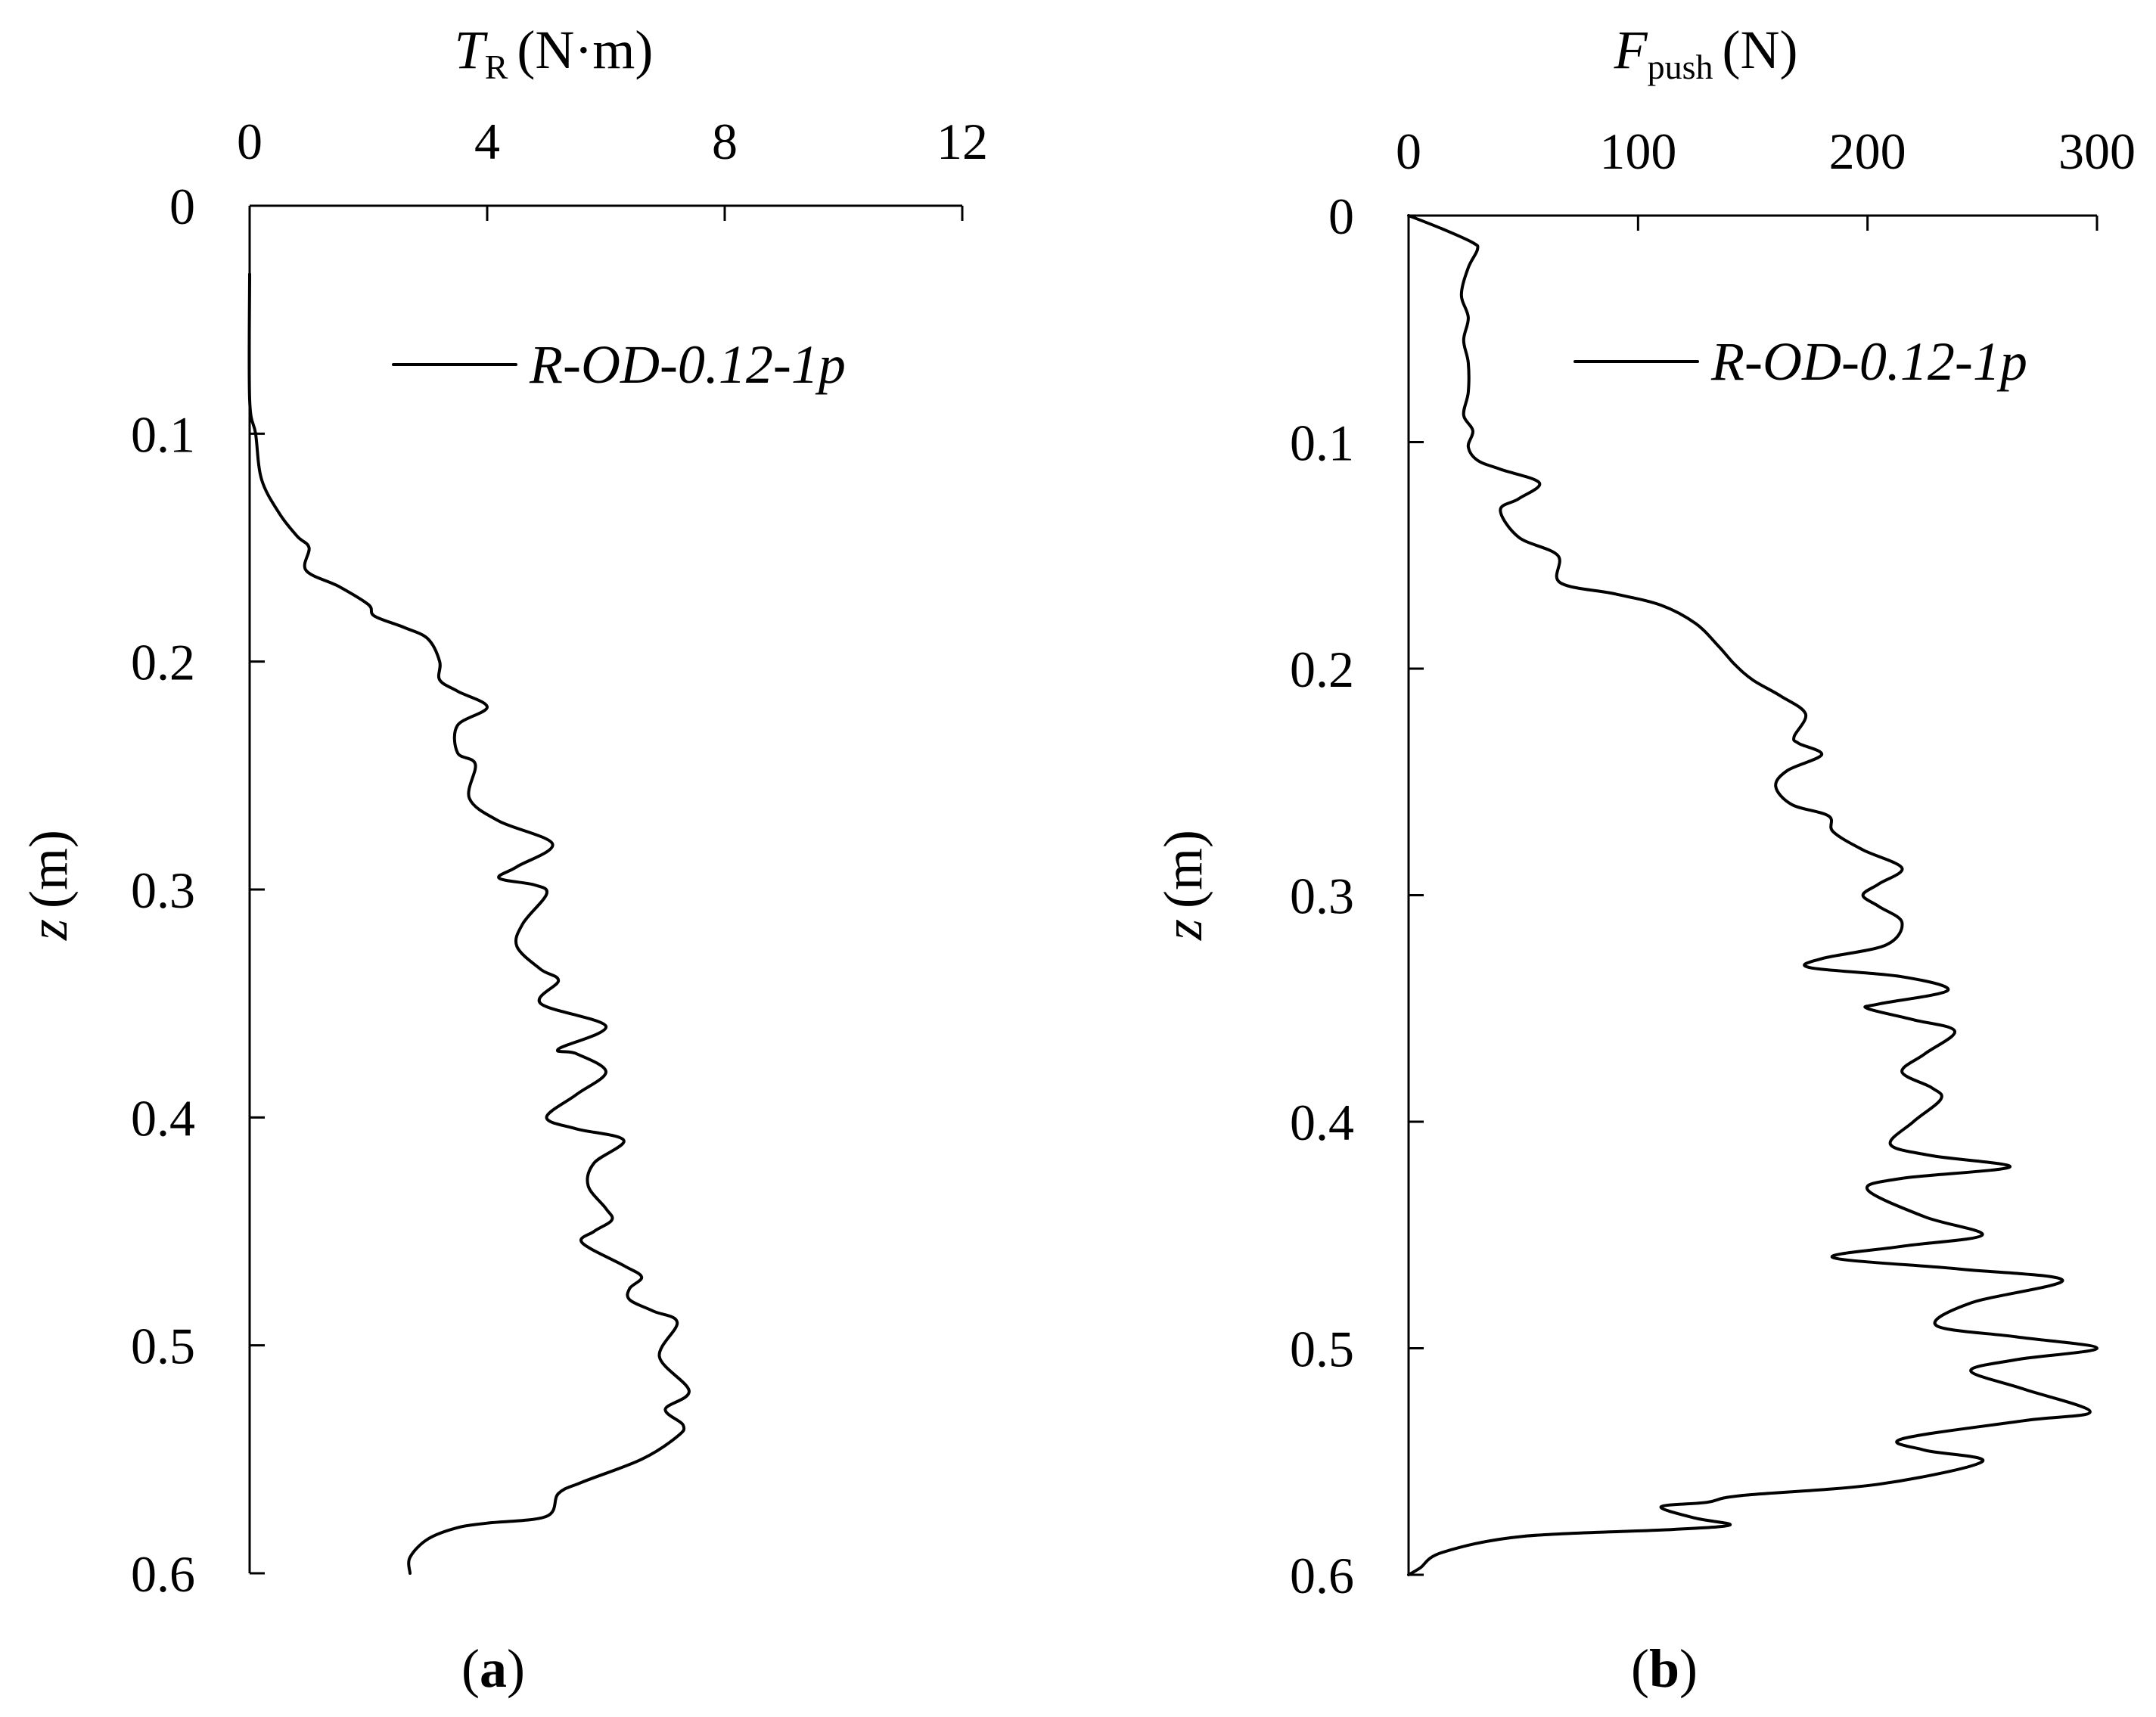 The height and width of the screenshot is (1717, 2156). Describe the element at coordinates (1408, 151) in the screenshot. I see `panel-b-x-tick-label-0: 0` at that location.